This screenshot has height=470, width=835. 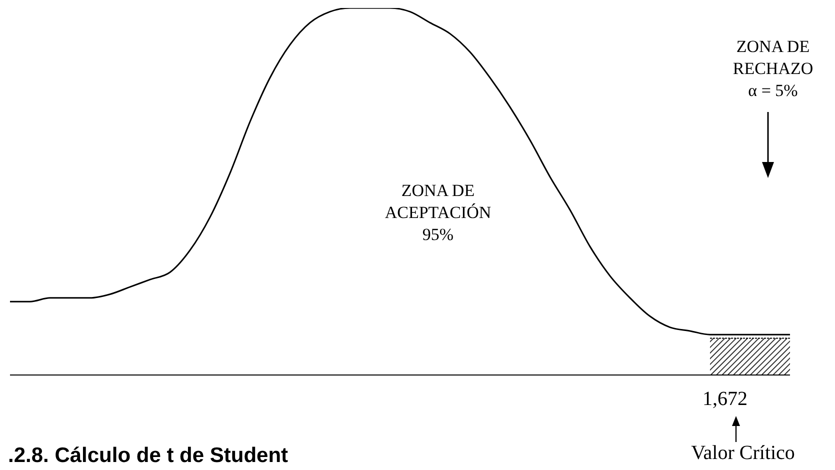 What do you see at coordinates (773, 69) in the screenshot?
I see `annotation: ZONA DE RECHAZO α = 5%` at bounding box center [773, 69].